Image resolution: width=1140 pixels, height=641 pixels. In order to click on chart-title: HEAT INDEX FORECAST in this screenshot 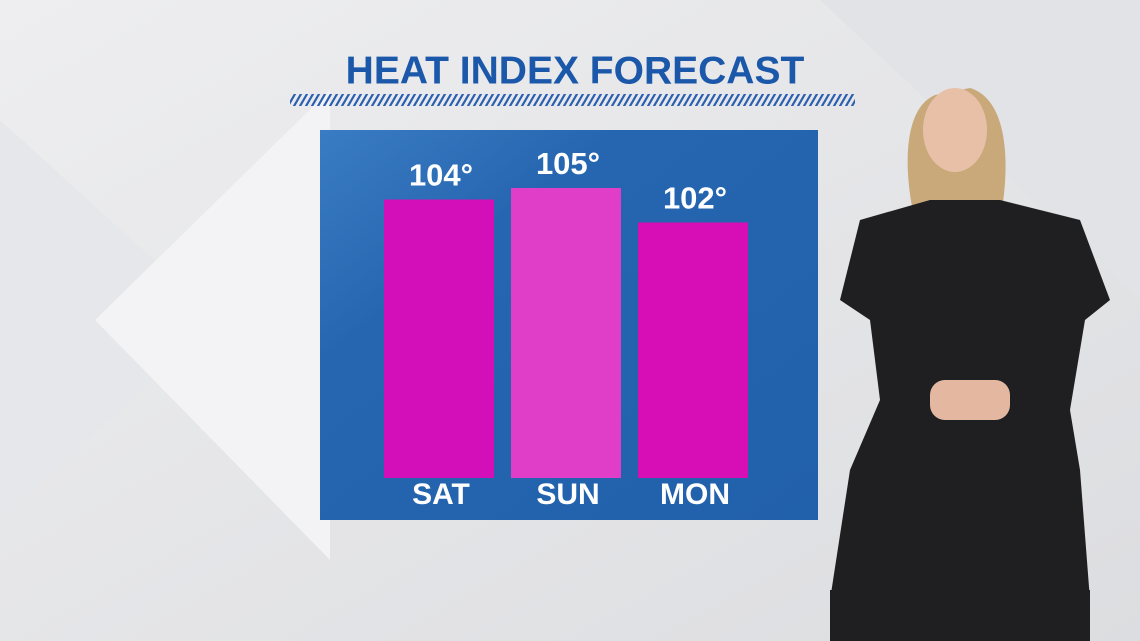, I will do `click(575, 70)`.